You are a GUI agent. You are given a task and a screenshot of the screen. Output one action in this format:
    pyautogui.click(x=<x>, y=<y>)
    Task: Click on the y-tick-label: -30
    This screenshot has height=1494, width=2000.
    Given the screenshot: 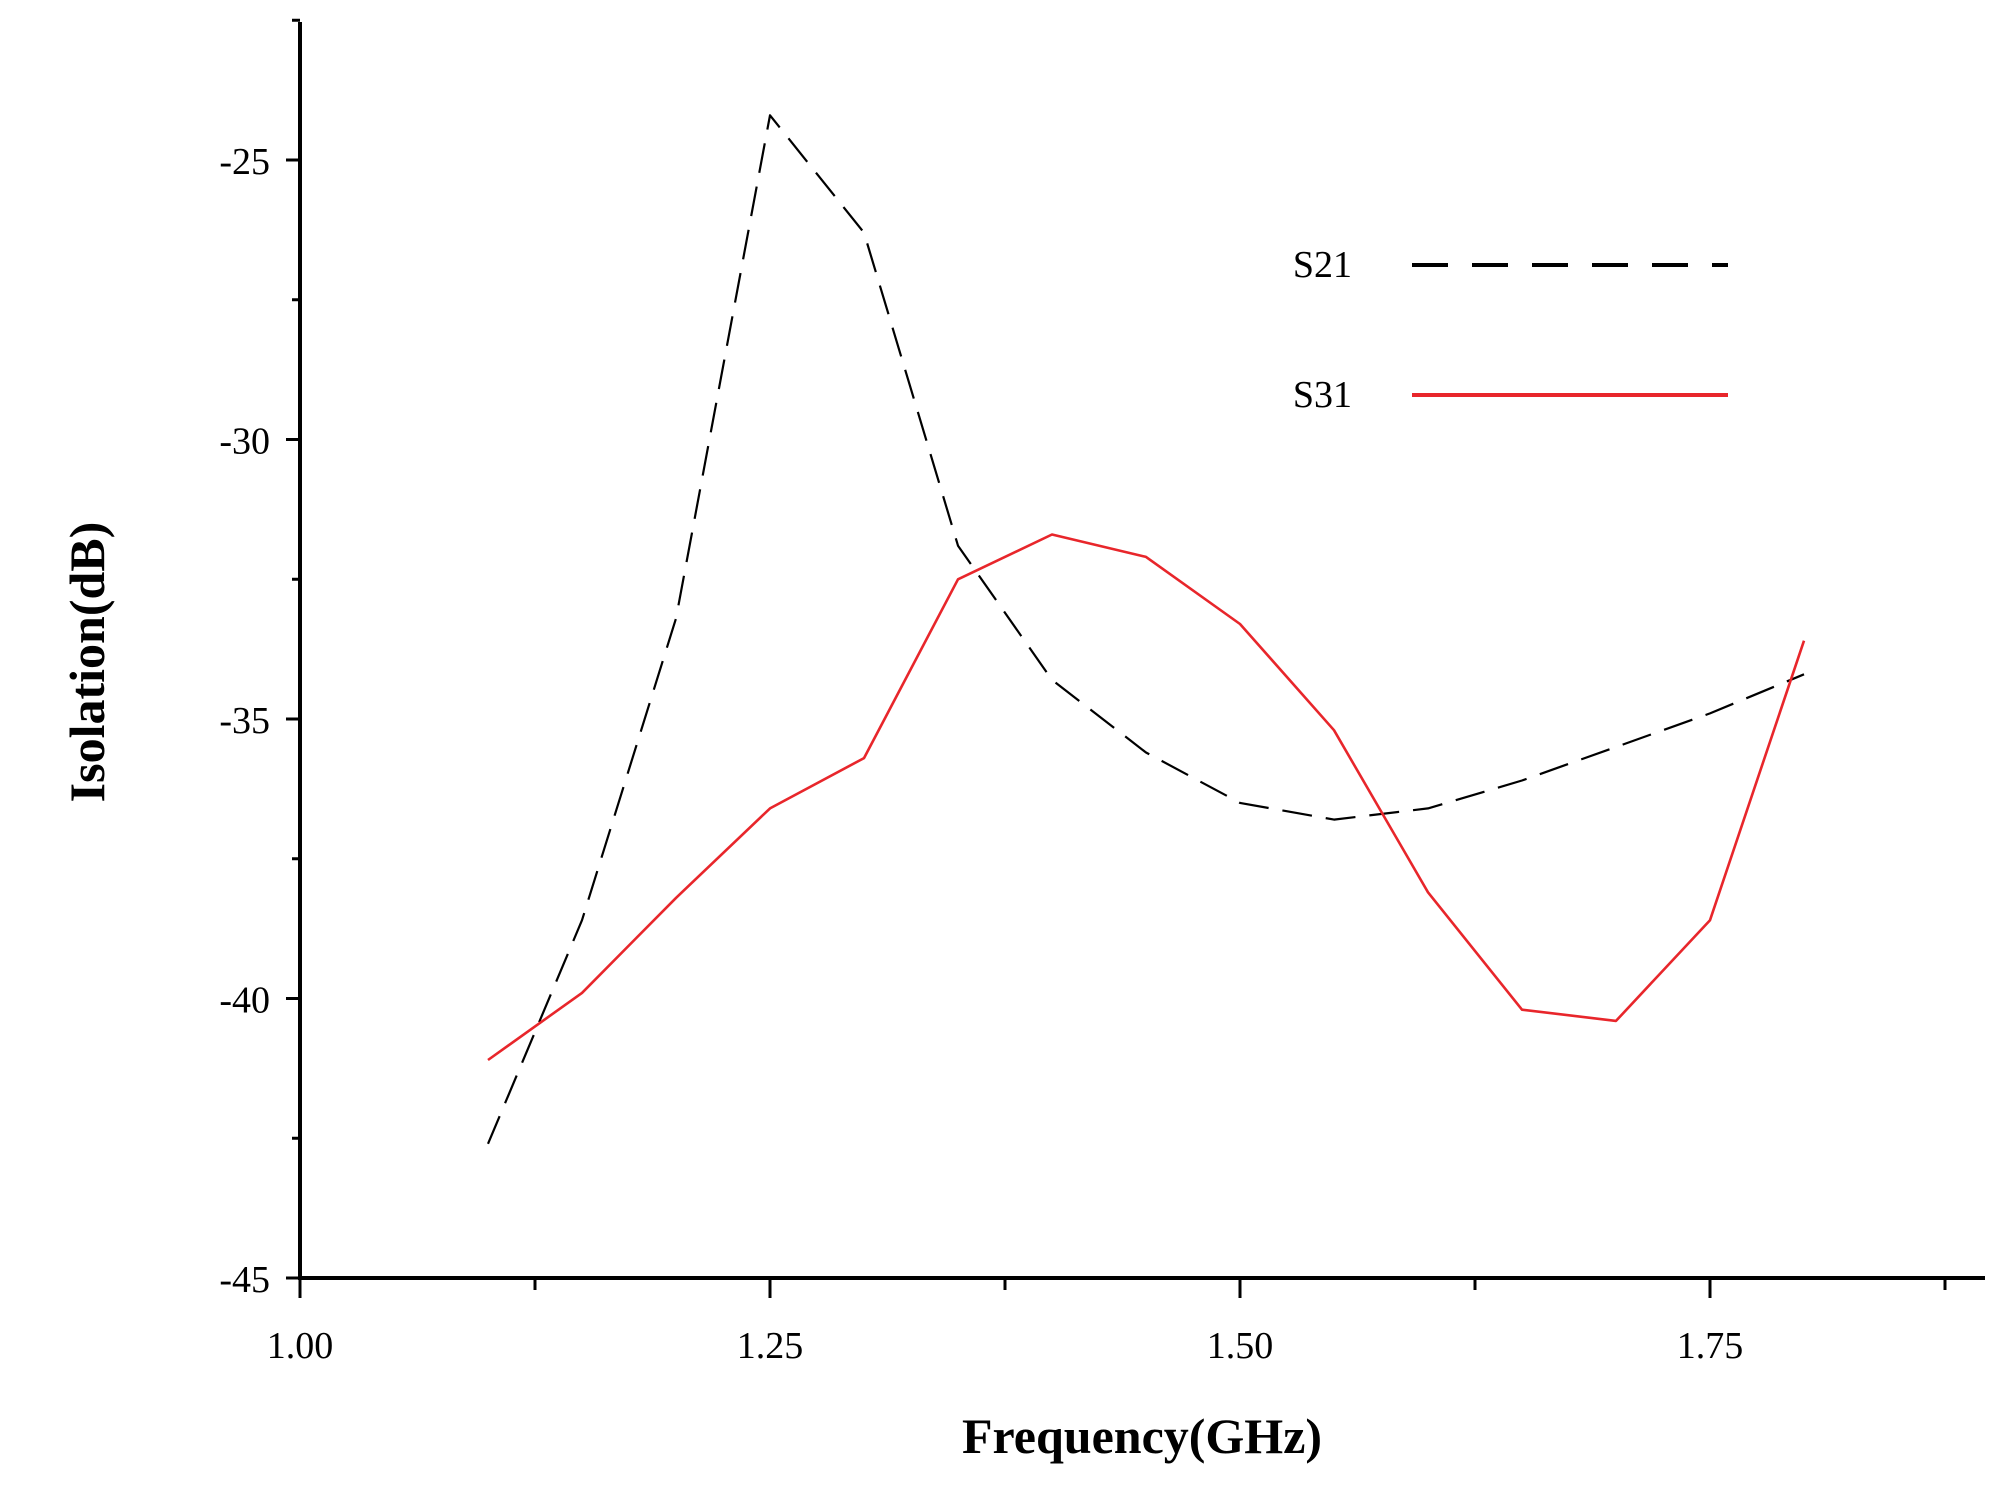 What is the action you would take?
    pyautogui.click(x=244, y=442)
    